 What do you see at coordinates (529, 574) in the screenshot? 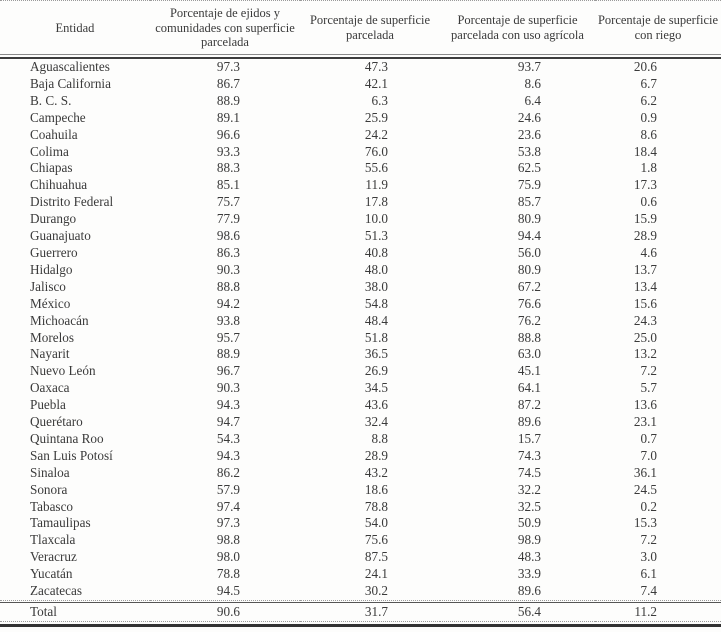
I see `value-cell: 33.9` at bounding box center [529, 574].